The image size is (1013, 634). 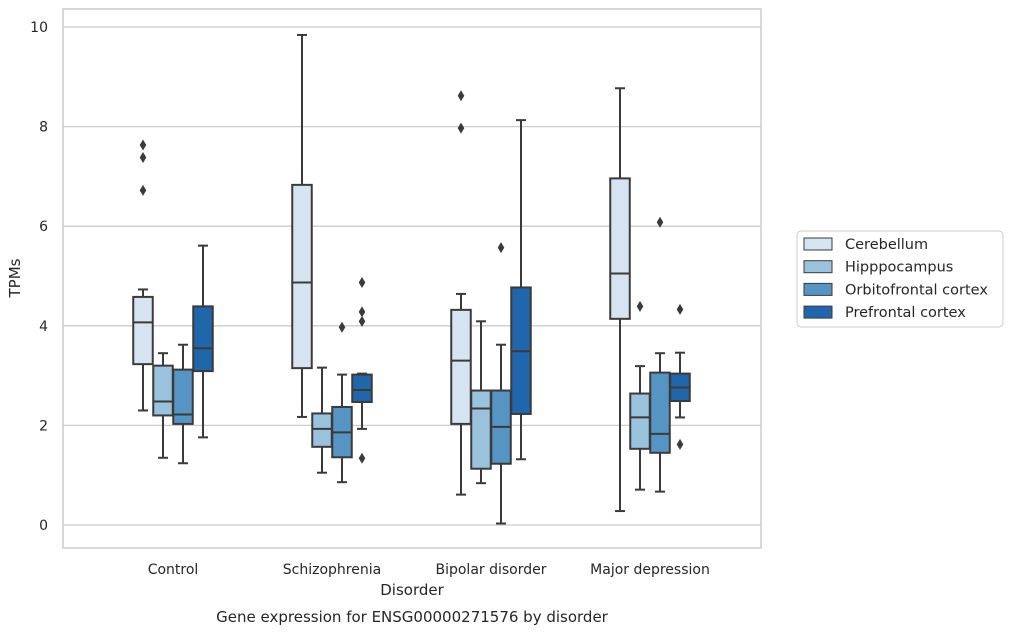 I want to click on y-tick-label: 10, so click(x=39, y=28).